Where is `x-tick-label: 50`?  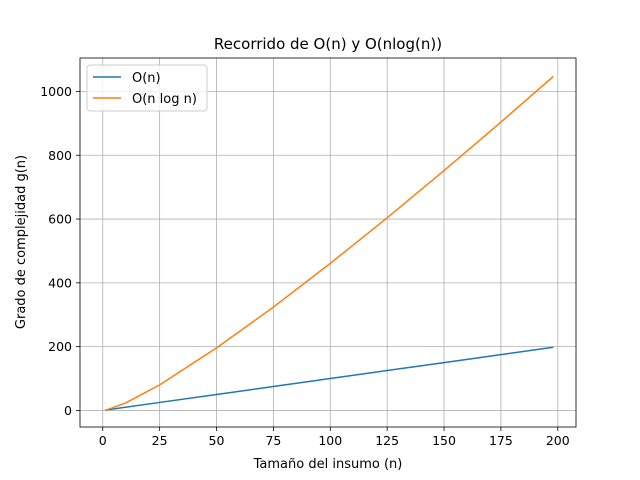 x-tick-label: 50 is located at coordinates (217, 440).